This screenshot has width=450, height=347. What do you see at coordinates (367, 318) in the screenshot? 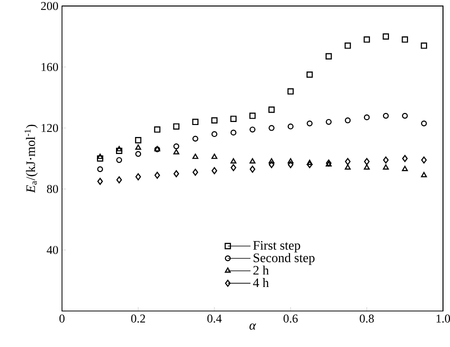
I see `x-tick-label: 0.8` at bounding box center [367, 318].